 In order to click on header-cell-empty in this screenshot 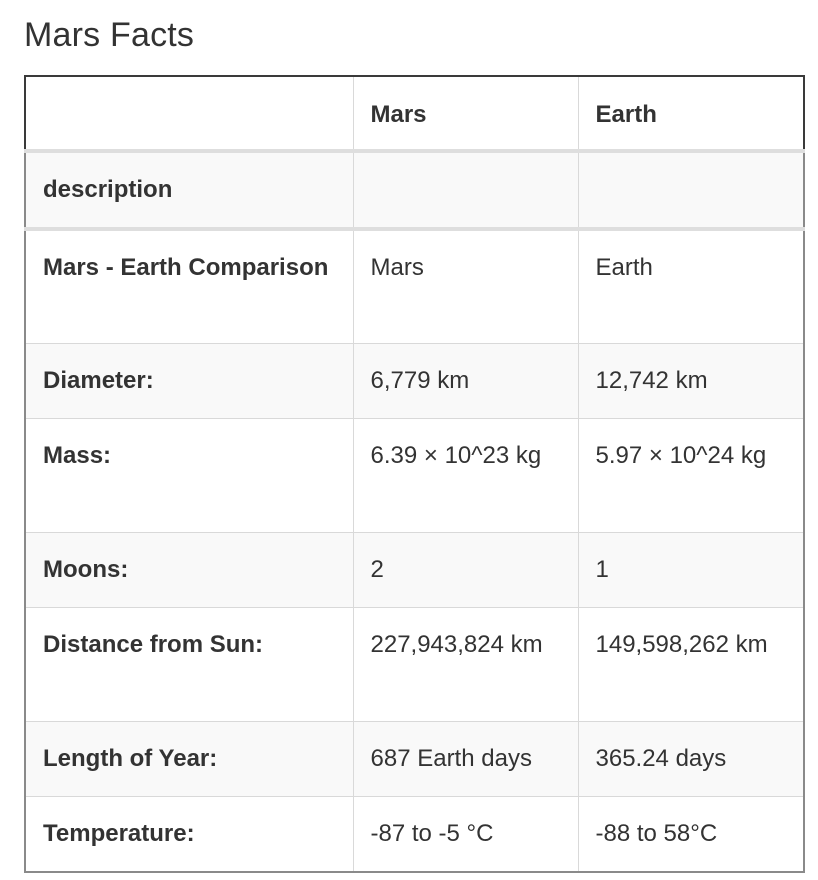, I will do `click(189, 114)`.